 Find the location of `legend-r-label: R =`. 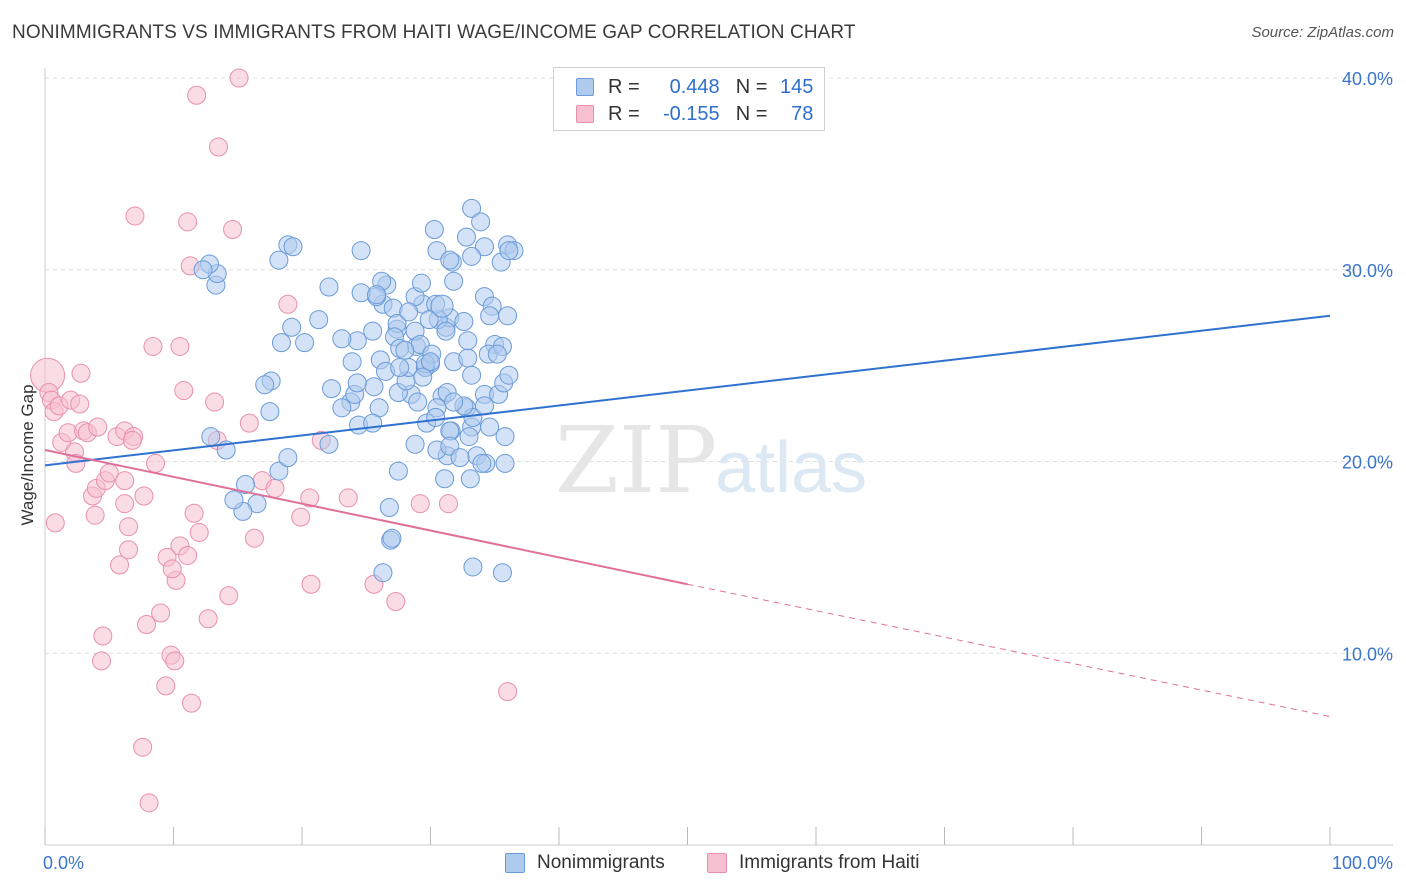

legend-r-label: R = is located at coordinates (624, 113).